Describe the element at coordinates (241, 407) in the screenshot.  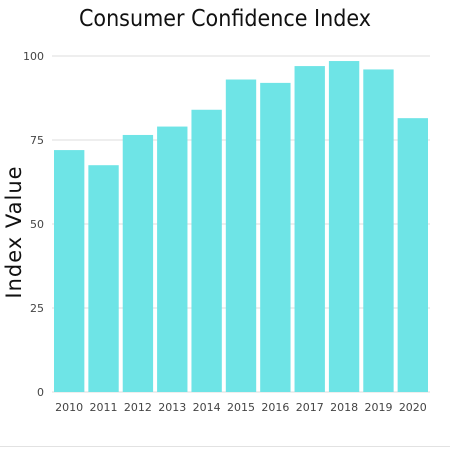
I see `x-tick-label: 2015` at that location.